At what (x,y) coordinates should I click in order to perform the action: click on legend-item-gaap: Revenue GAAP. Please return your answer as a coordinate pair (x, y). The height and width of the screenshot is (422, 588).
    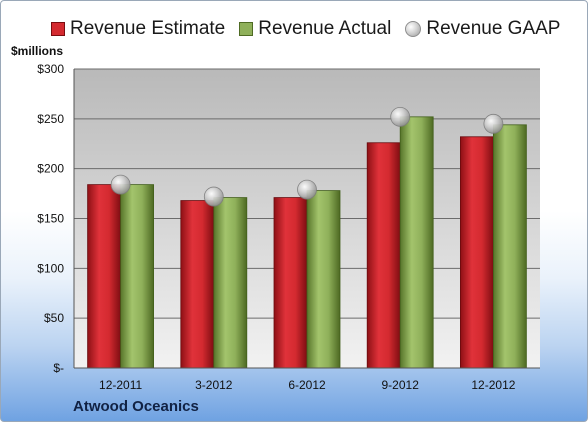
    Looking at the image, I should click on (482, 29).